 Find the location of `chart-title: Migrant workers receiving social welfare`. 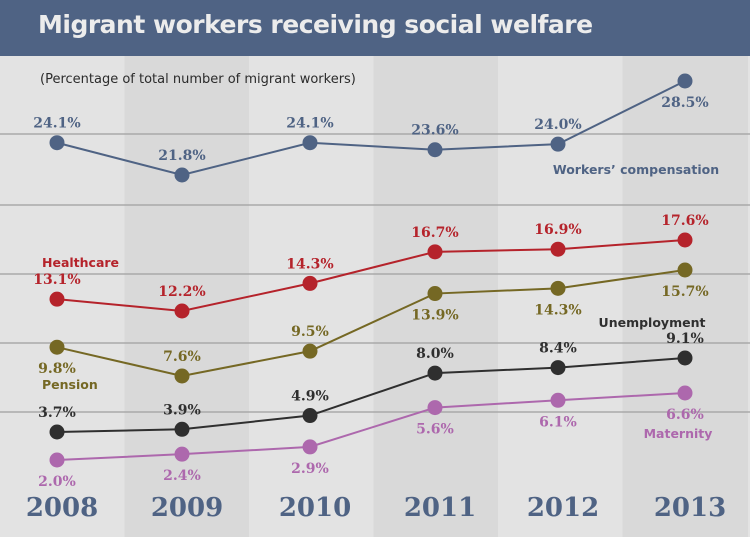

chart-title: Migrant workers receiving social welfare is located at coordinates (315, 24).